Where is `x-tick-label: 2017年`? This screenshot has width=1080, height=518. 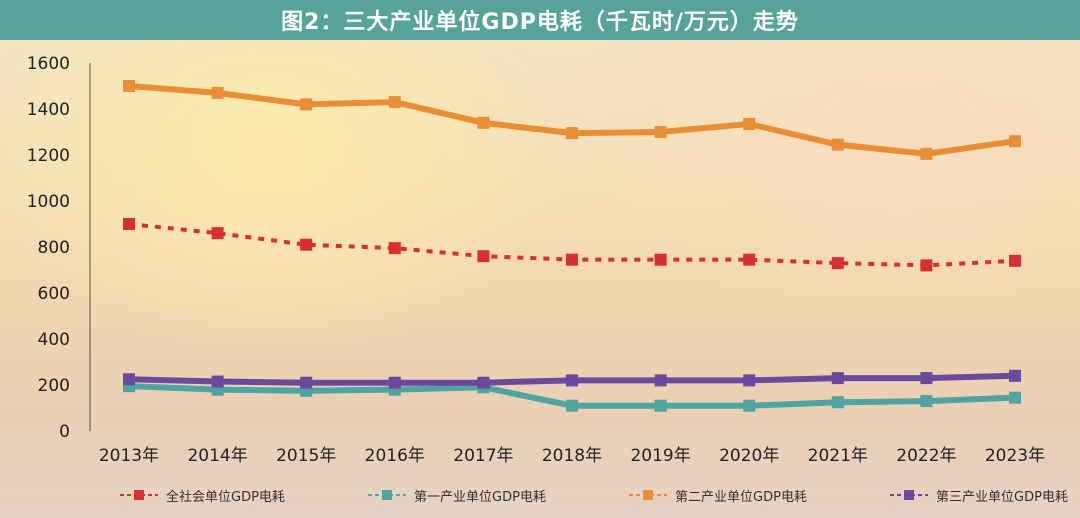 x-tick-label: 2017年 is located at coordinates (483, 456).